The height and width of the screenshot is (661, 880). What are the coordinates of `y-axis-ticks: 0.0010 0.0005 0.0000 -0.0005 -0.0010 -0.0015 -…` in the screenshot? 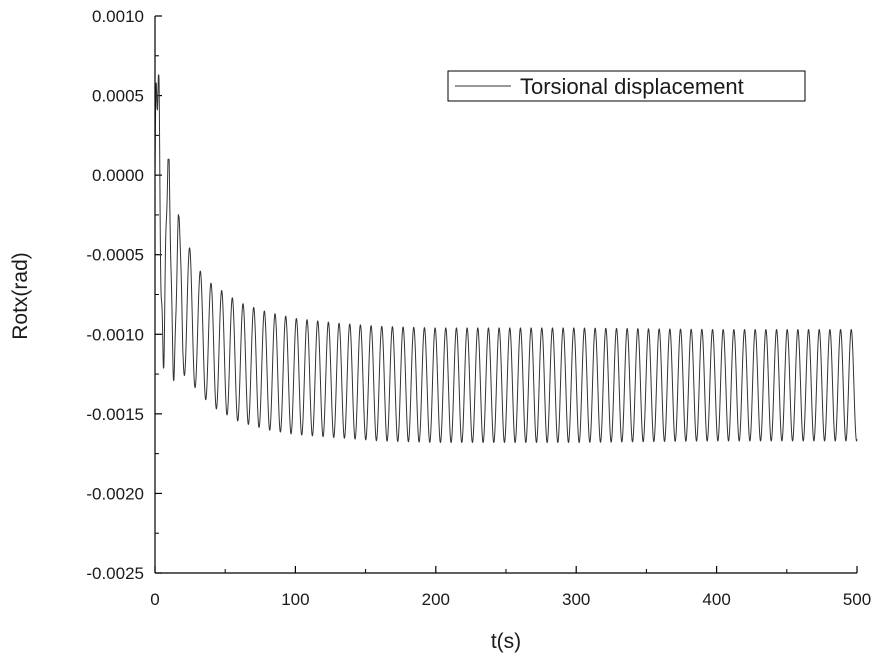 It's located at (124, 295).